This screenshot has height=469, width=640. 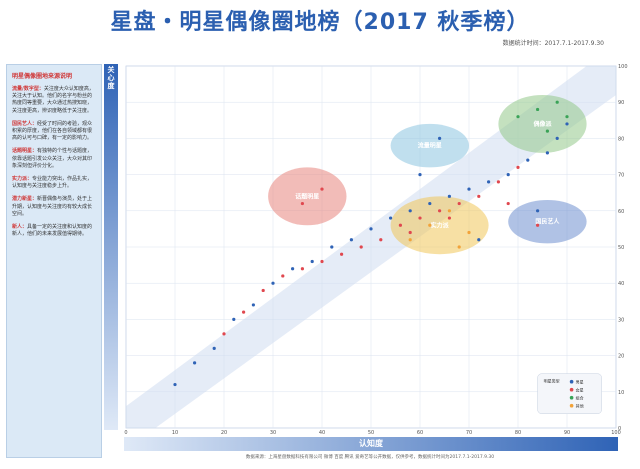 I want to click on x-tick-label: 30, so click(x=273, y=433).